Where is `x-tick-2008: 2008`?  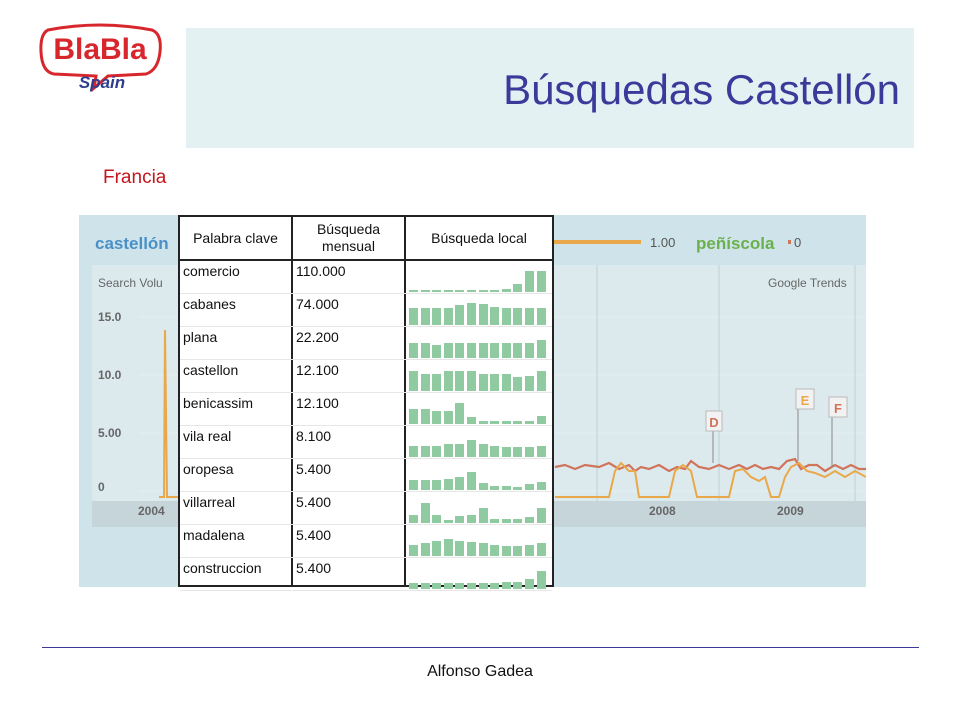
x-tick-2008: 2008 is located at coordinates (662, 511).